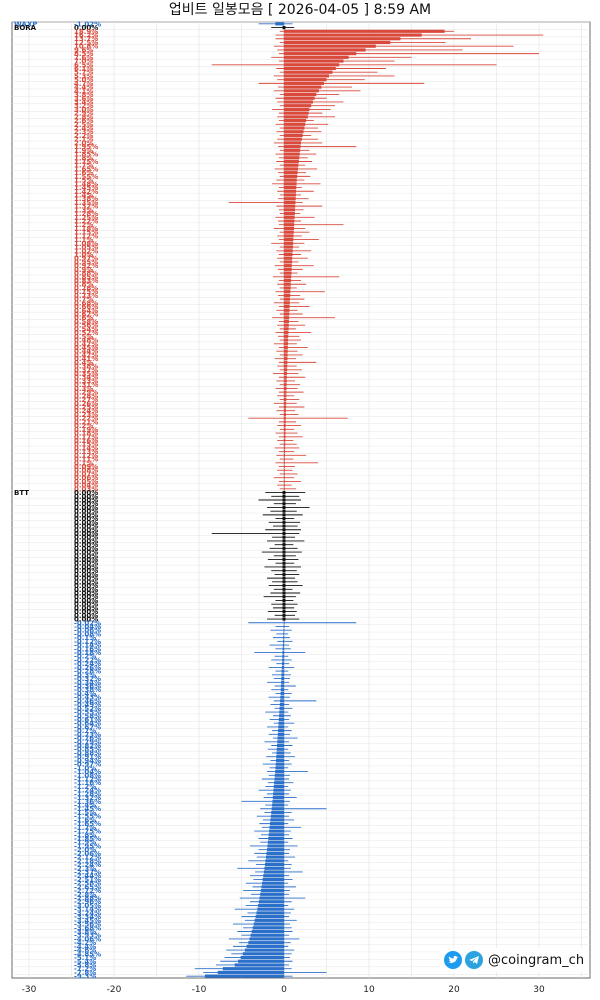  What do you see at coordinates (83, 129) in the screenshot?
I see `pct-label: 2.4%` at bounding box center [83, 129].